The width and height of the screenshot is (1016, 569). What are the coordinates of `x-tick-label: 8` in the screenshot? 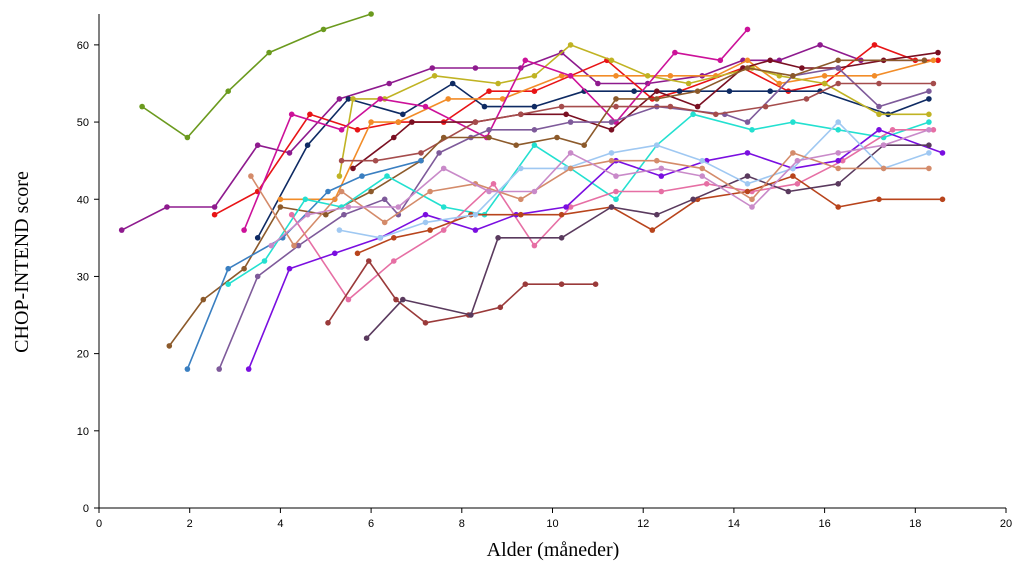 It's located at (462, 524).